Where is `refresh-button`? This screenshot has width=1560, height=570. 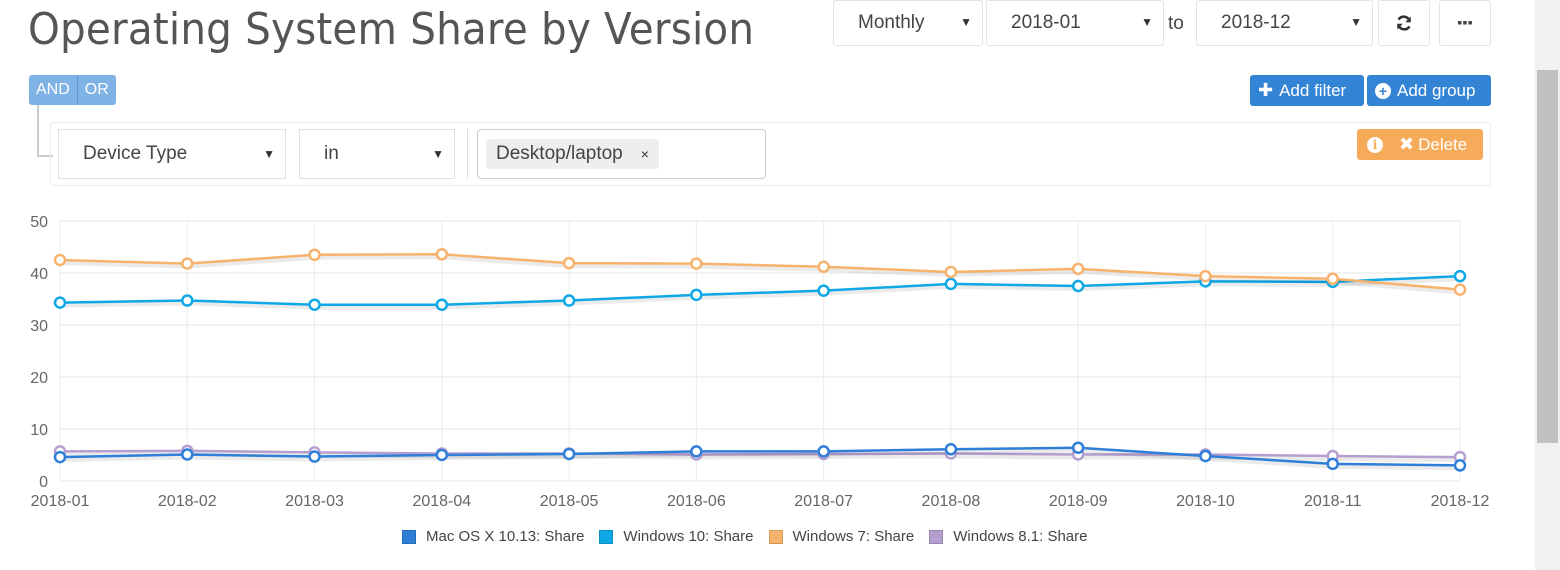 refresh-button is located at coordinates (1404, 23).